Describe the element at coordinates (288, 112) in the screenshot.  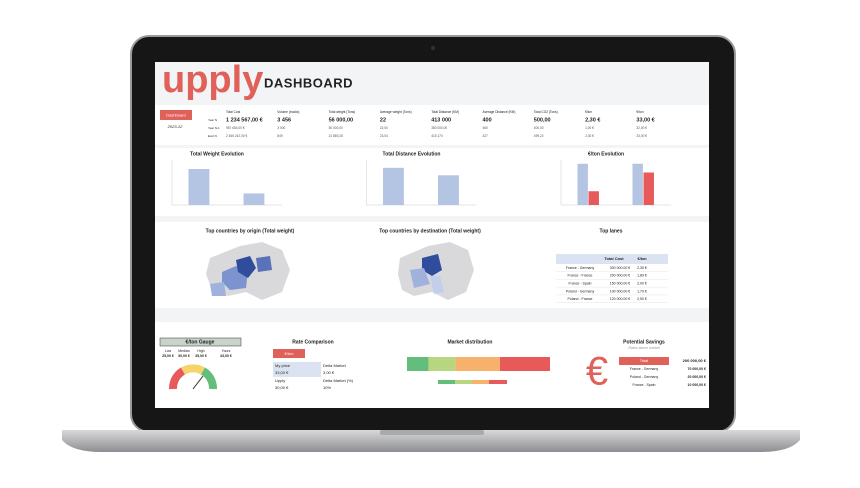
I see `kpi-label: Volume (trucks)` at that location.